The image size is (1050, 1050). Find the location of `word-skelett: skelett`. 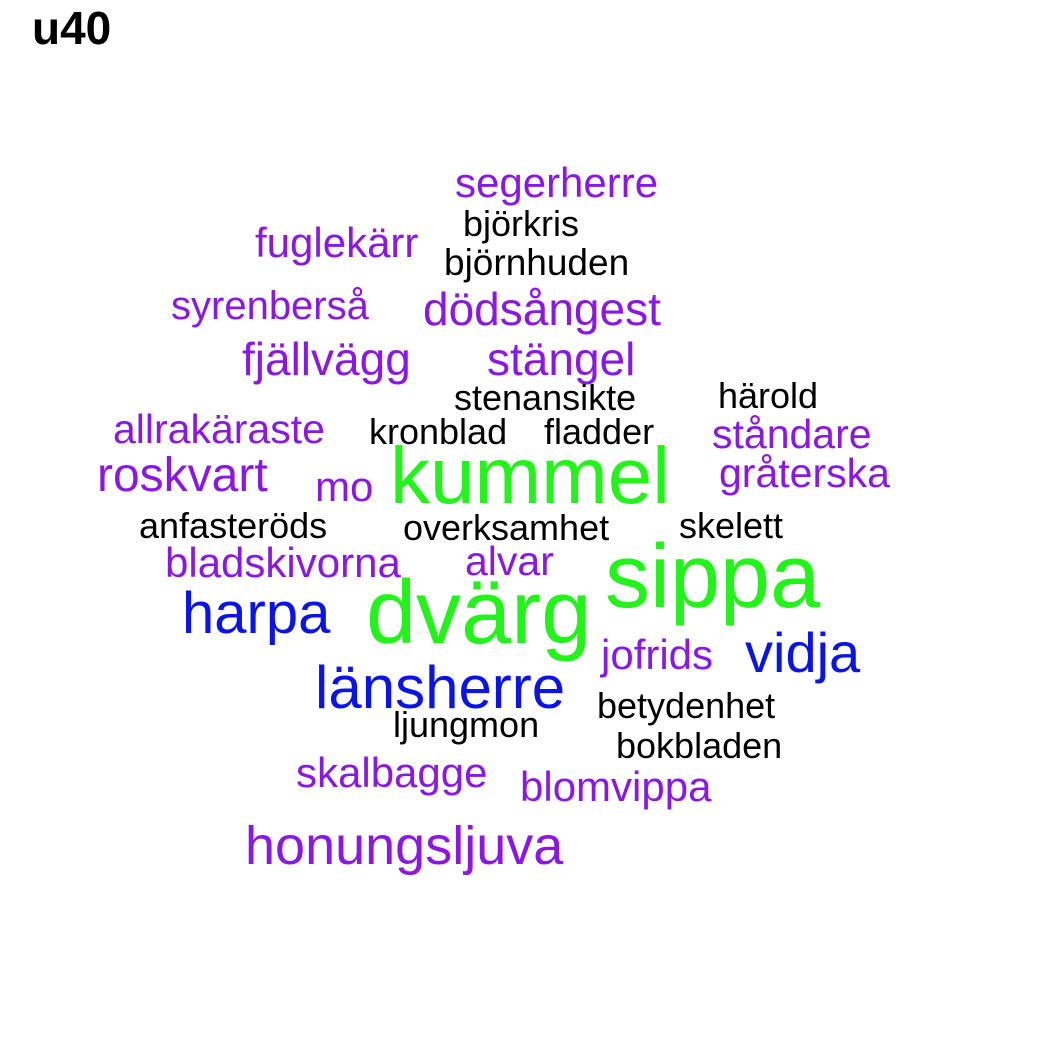

word-skelett: skelett is located at coordinates (731, 525).